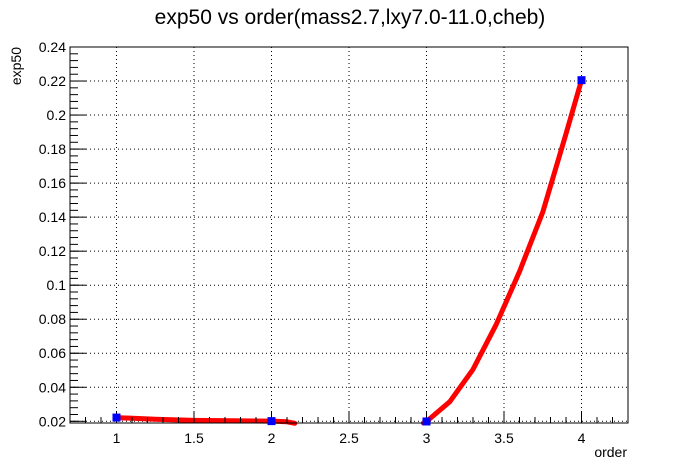  What do you see at coordinates (117, 438) in the screenshot?
I see `x-tick-label: 1` at bounding box center [117, 438].